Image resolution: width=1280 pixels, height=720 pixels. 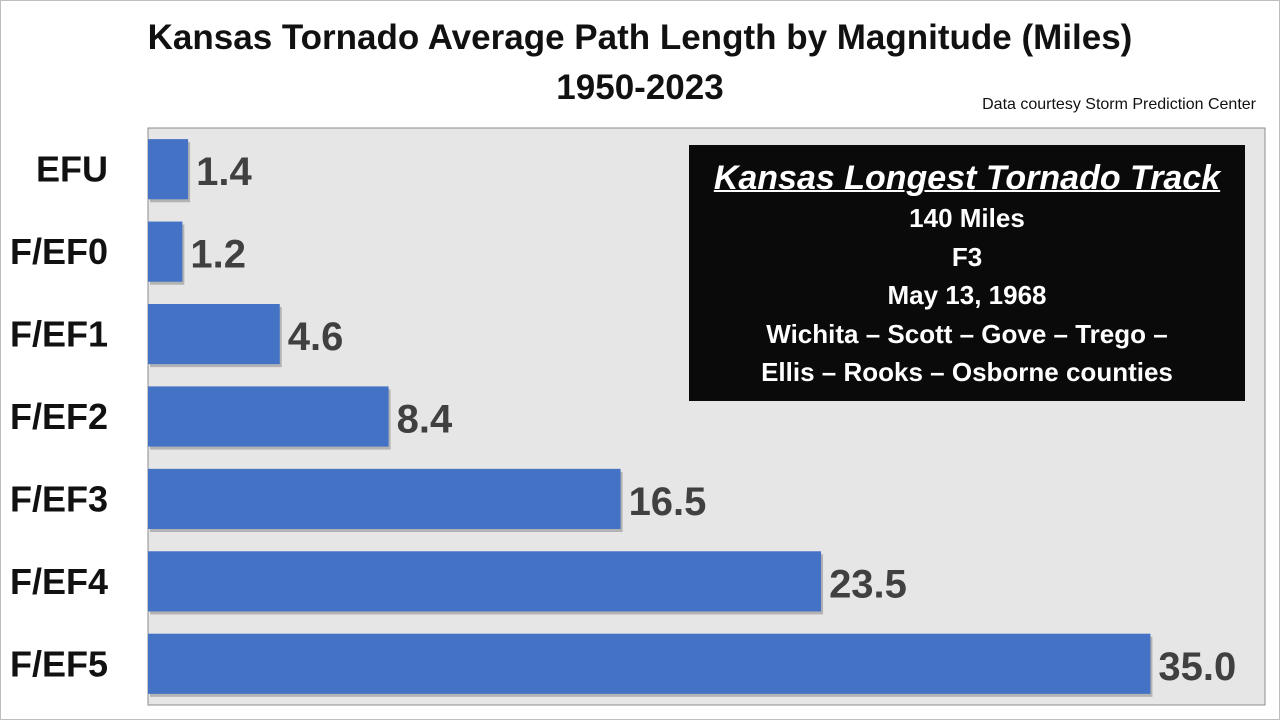 I want to click on category-label: F/EF0, so click(x=59, y=251).